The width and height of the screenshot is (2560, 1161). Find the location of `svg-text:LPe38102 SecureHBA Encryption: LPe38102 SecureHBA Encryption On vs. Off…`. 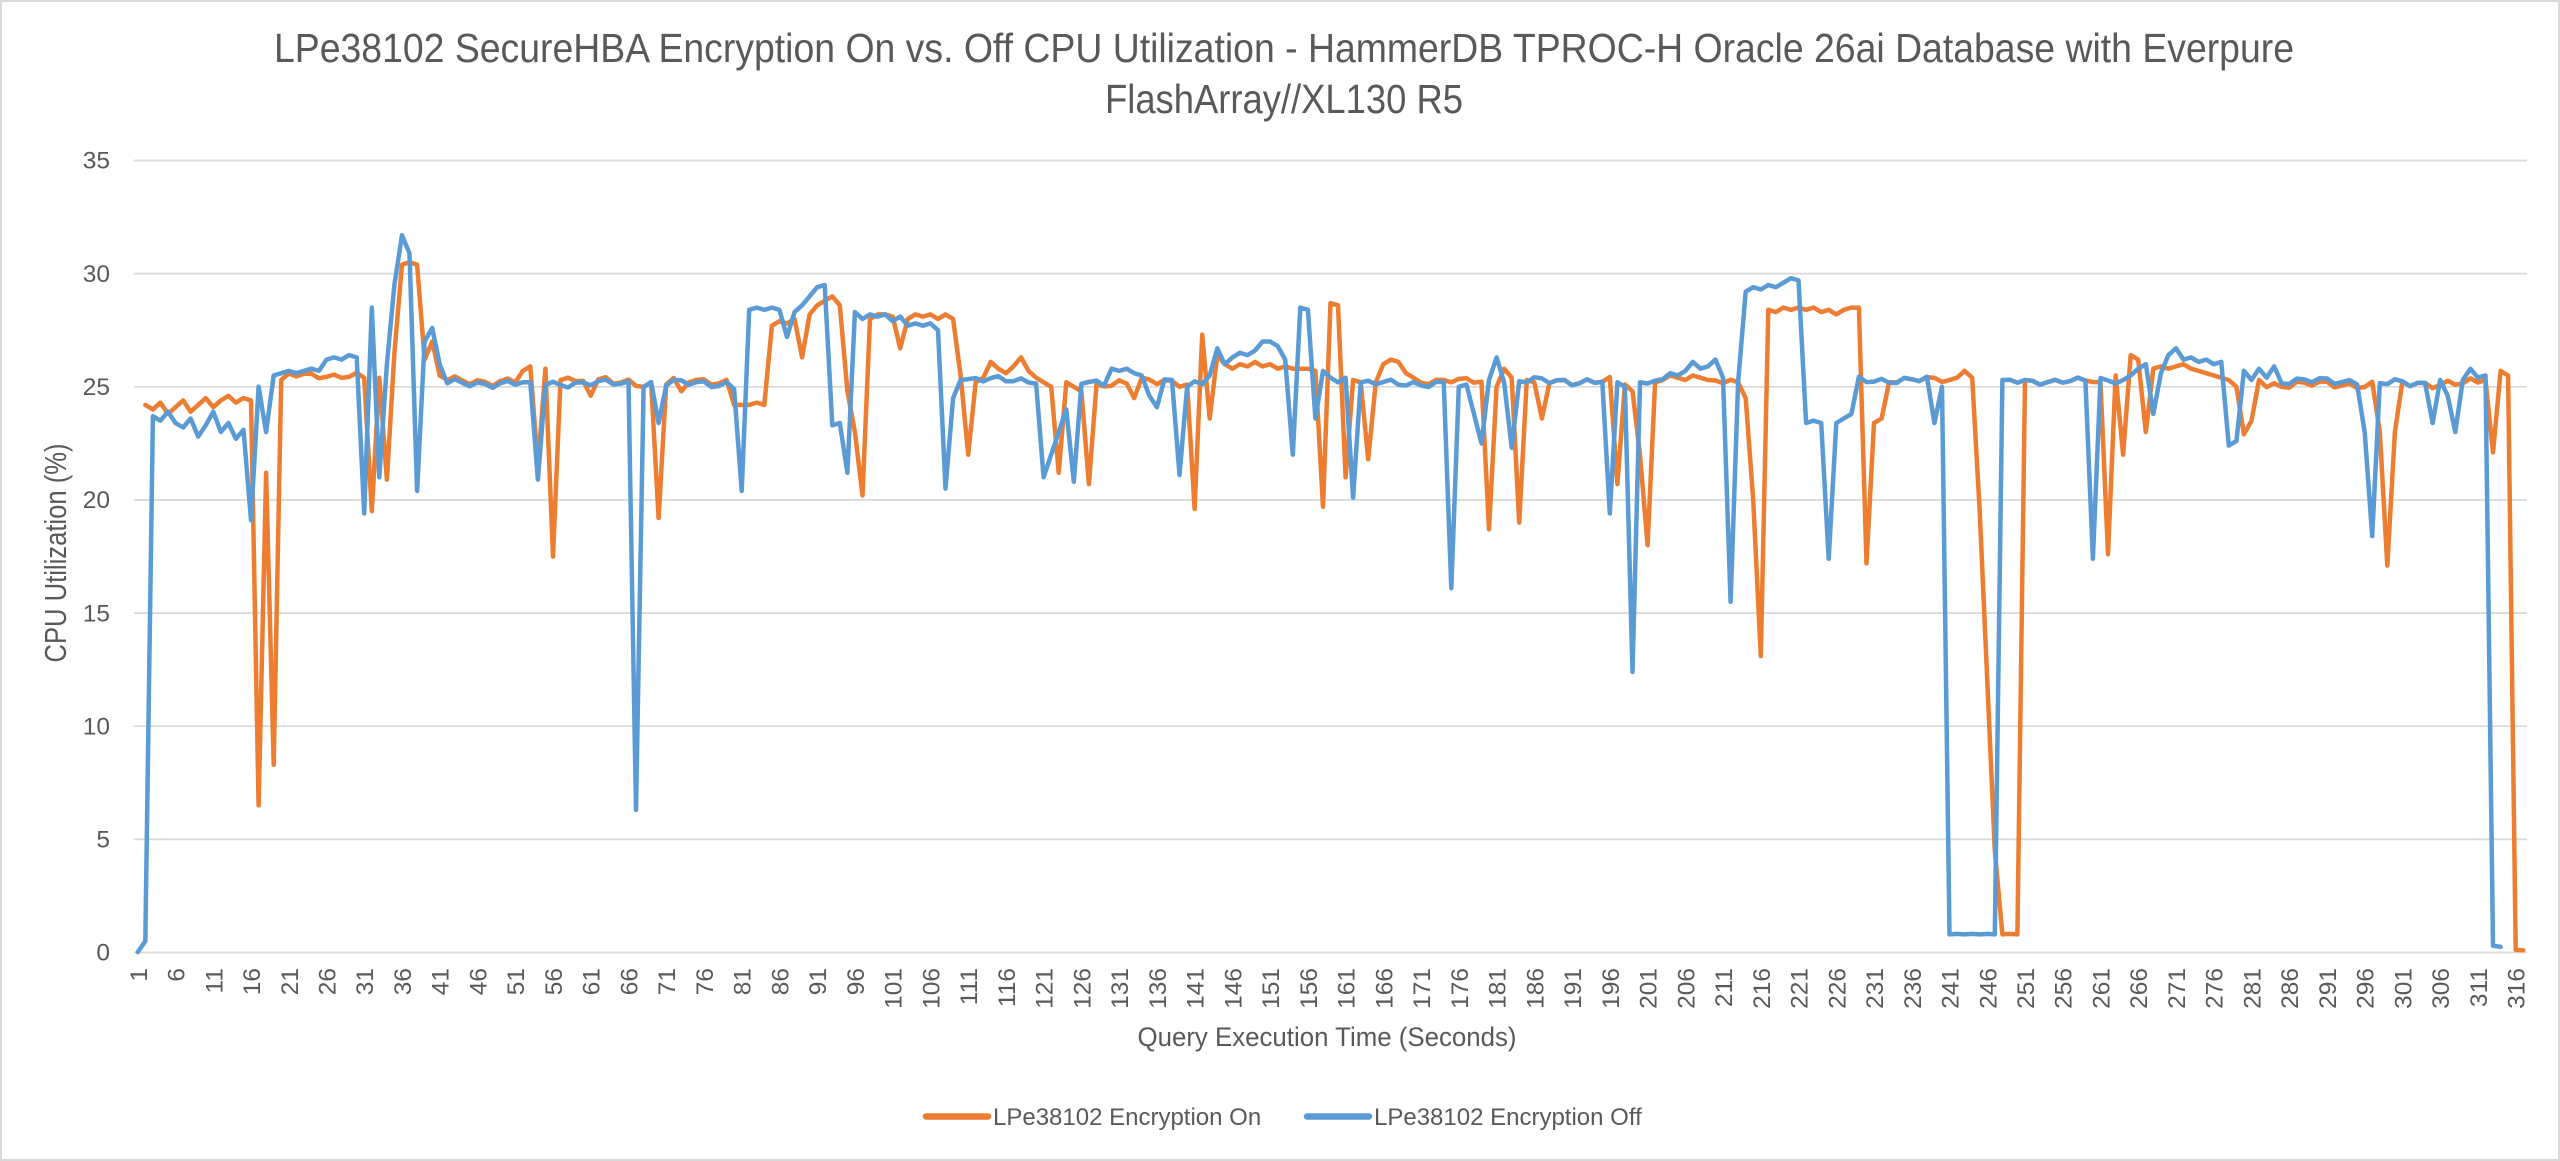

svg-text:LPe38102 SecureHBA Encryption: LPe38102 SecureHBA Encryption On vs. Off… is located at coordinates (1284, 48).